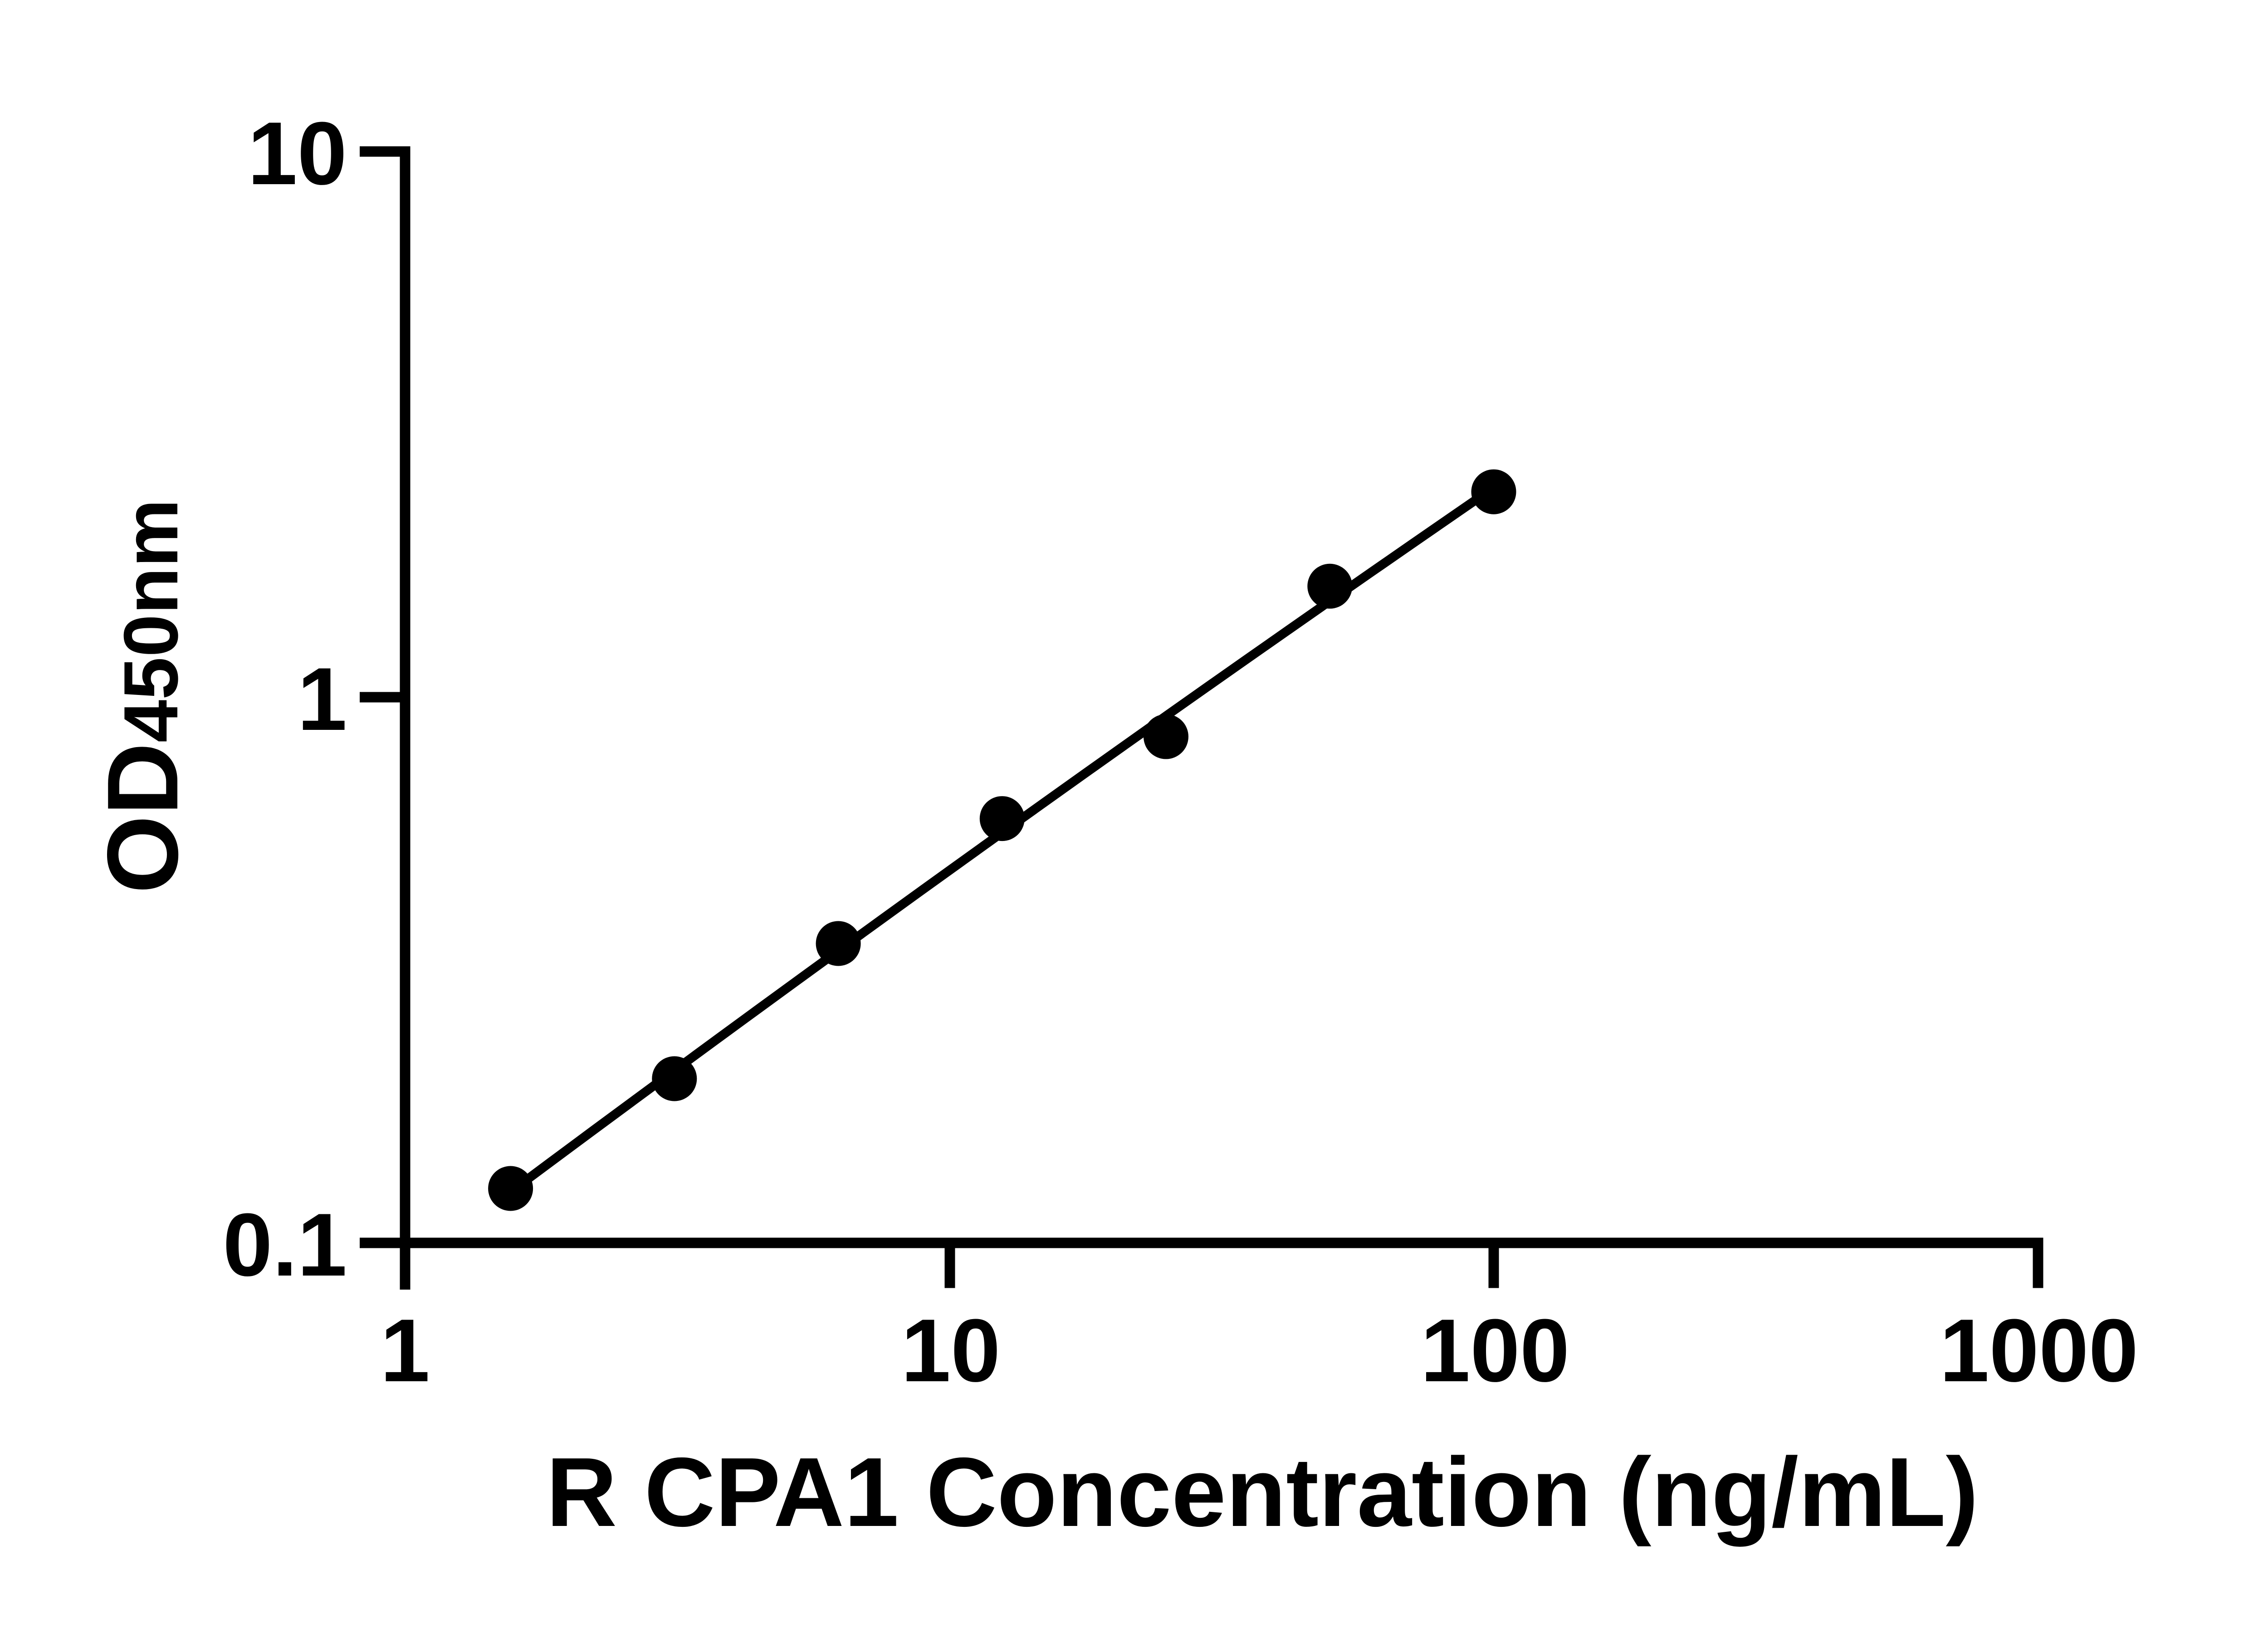  I want to click on svg-text: 100, so click(1495, 1350).